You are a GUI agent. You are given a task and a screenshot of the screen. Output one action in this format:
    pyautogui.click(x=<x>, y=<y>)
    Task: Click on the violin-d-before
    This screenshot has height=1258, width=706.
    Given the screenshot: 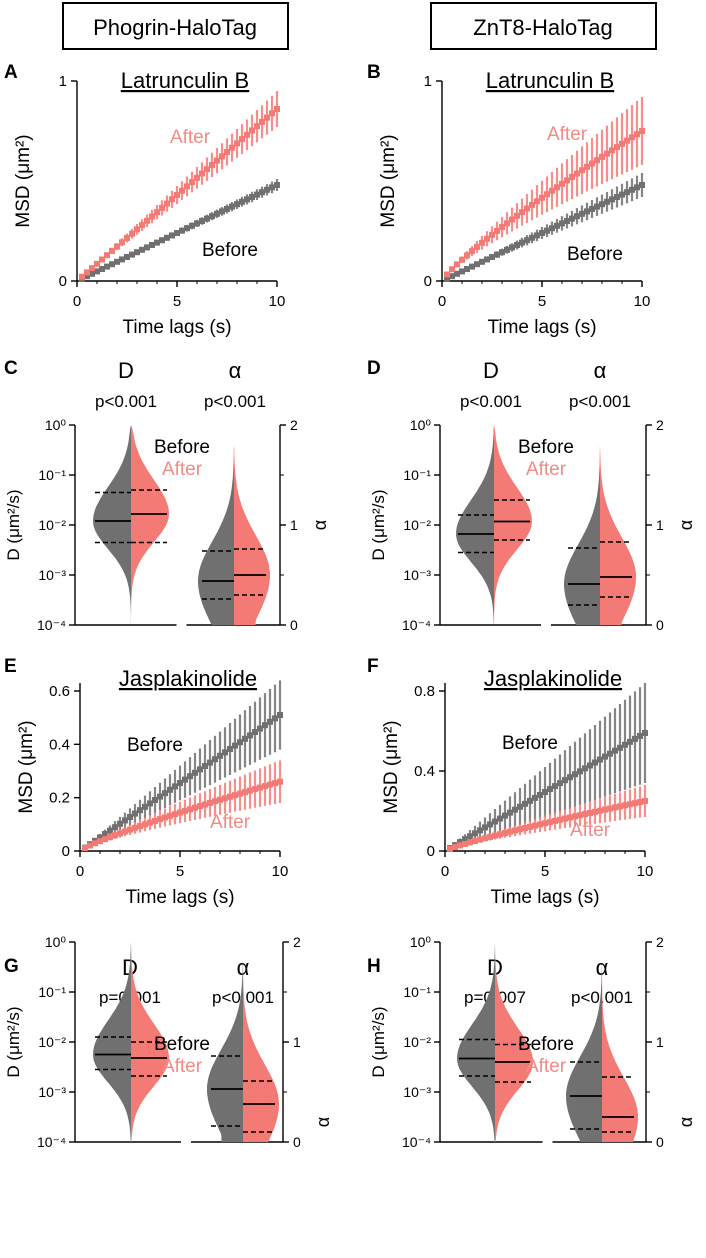 What is the action you would take?
    pyautogui.click(x=476, y=1042)
    